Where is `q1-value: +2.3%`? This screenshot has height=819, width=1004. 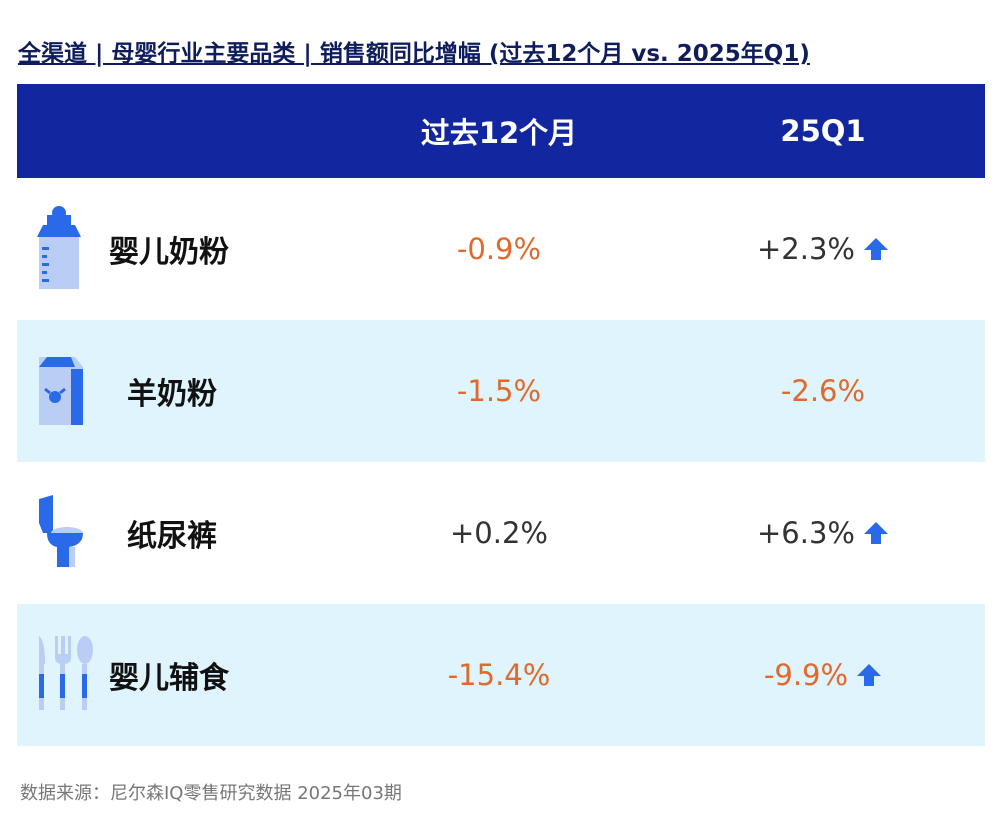
q1-value: +2.3% is located at coordinates (806, 249).